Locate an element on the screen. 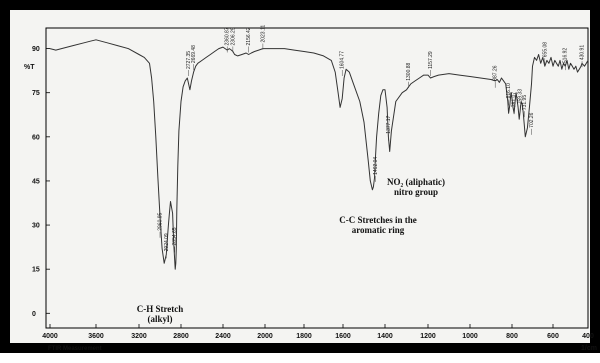 Image resolution: width=600 pixels, height=363 pixels. y-axis-label: %T is located at coordinates (29, 67).